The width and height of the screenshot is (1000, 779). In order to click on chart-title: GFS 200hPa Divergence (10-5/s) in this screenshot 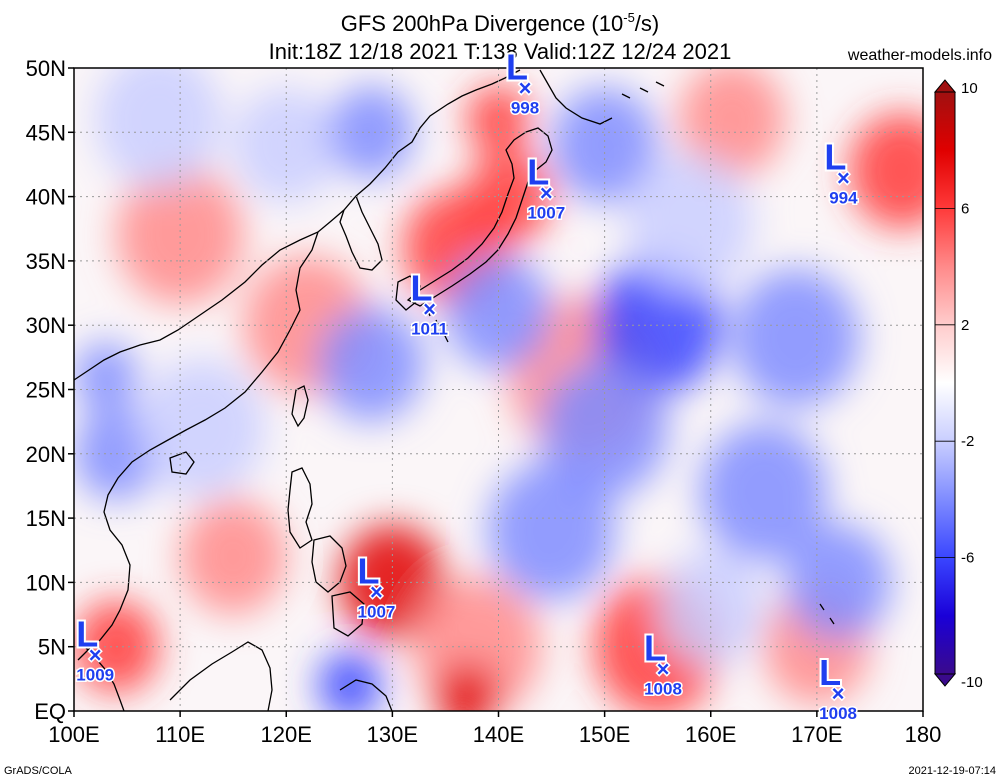, I will do `click(500, 23)`.